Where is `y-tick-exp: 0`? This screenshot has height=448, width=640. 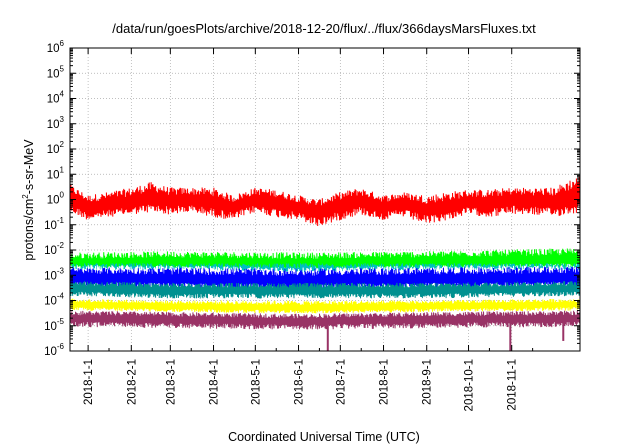
y-tick-exp: 0 is located at coordinates (62, 195).